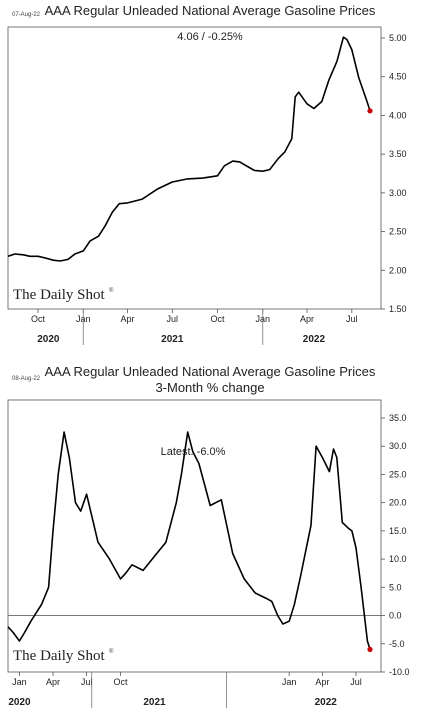  I want to click on y-tick-label: 15.0, so click(398, 531).